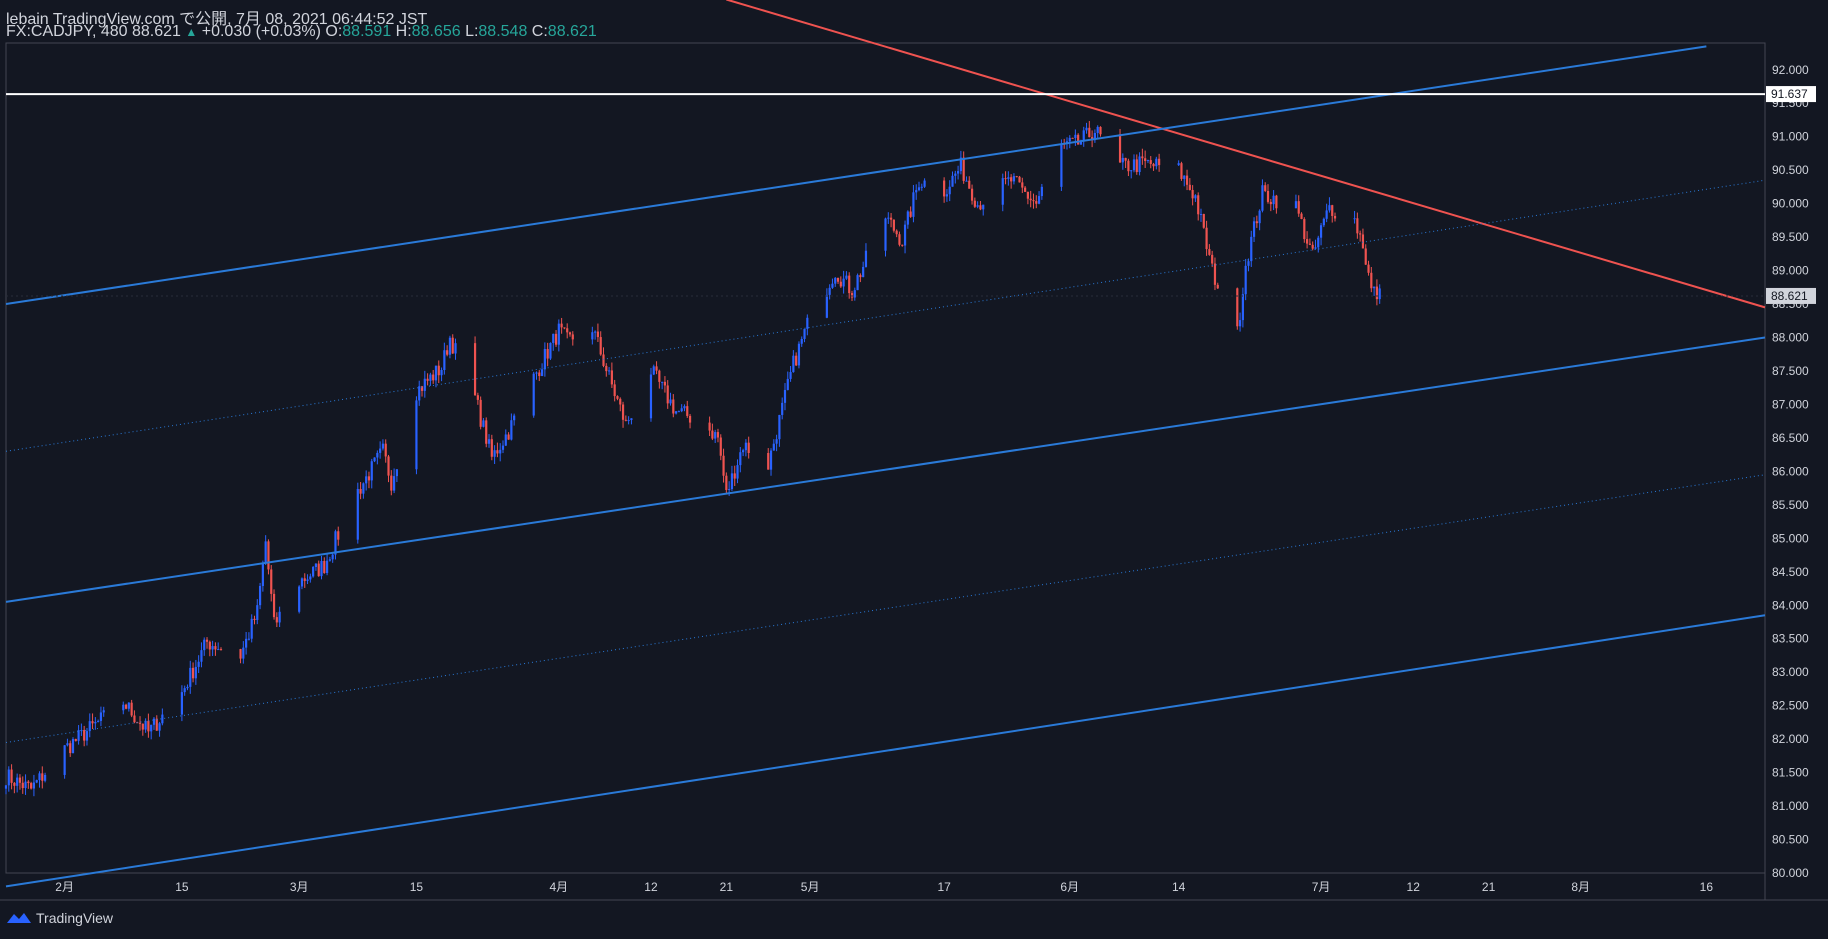 The height and width of the screenshot is (939, 1828). Describe the element at coordinates (1790, 806) in the screenshot. I see `y-tick-label: 81.000` at that location.